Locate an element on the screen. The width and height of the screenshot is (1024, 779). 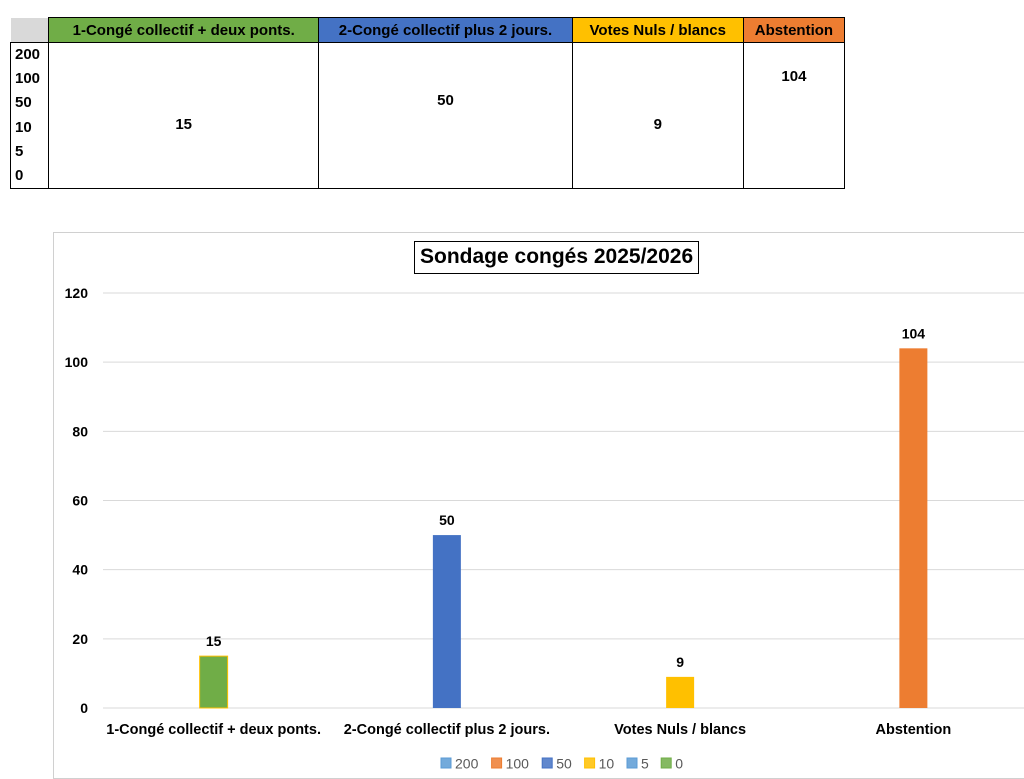
table-row-labels: 200 100 50 10 5 0 is located at coordinates (29, 115).